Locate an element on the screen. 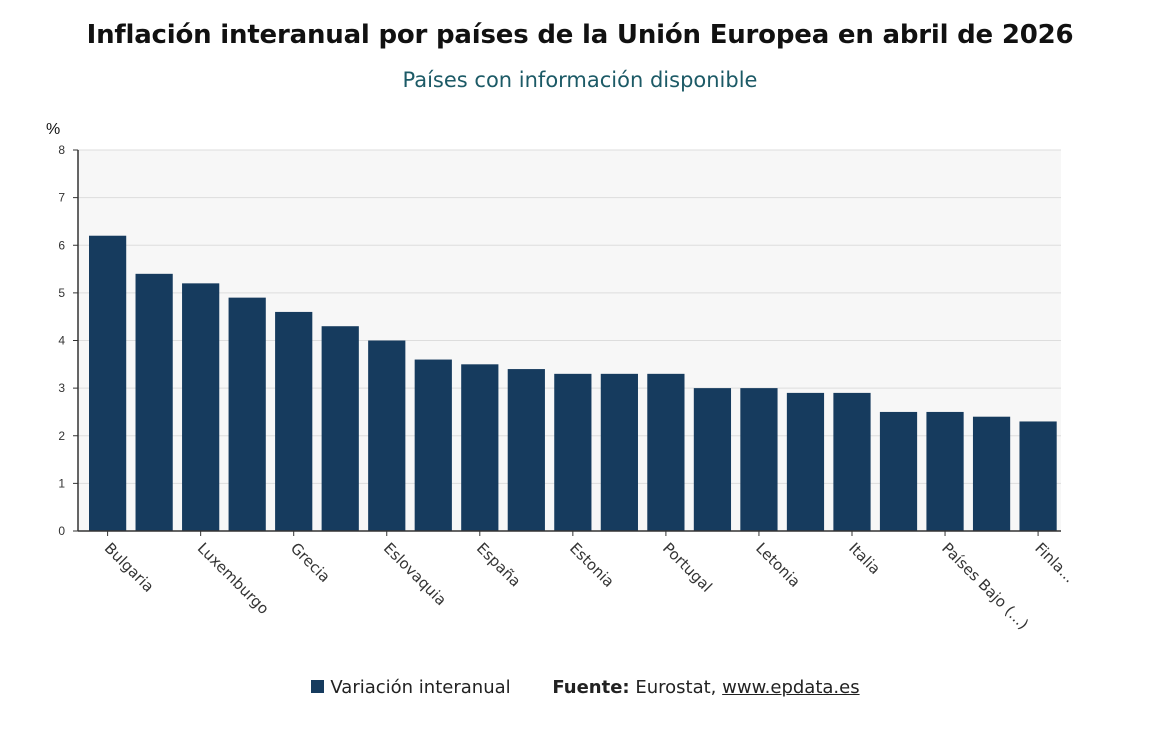  y-tick-label: 2 is located at coordinates (61, 436).